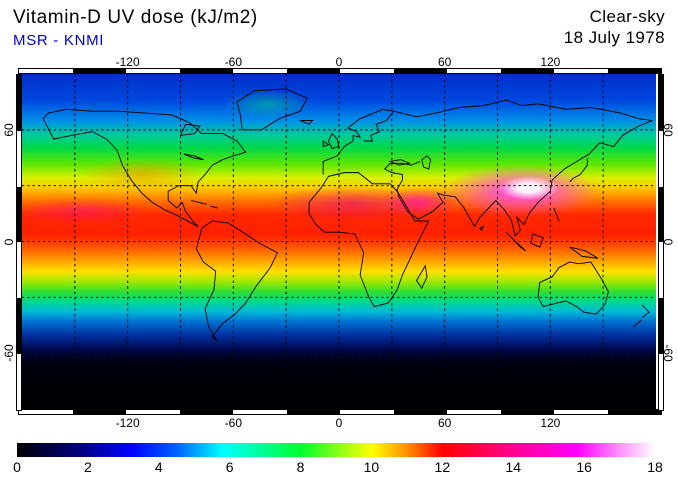  Describe the element at coordinates (9, 130) in the screenshot. I see `lat-tick-label-left: 60` at that location.